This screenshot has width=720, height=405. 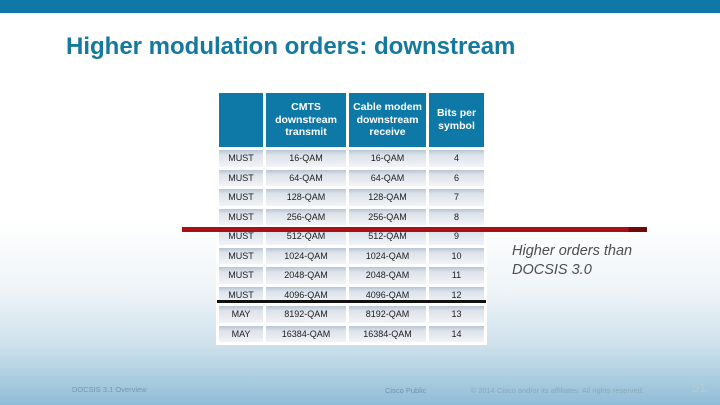 What do you see at coordinates (291, 46) in the screenshot?
I see `slide-title: Higher modulation orders: downstream` at bounding box center [291, 46].